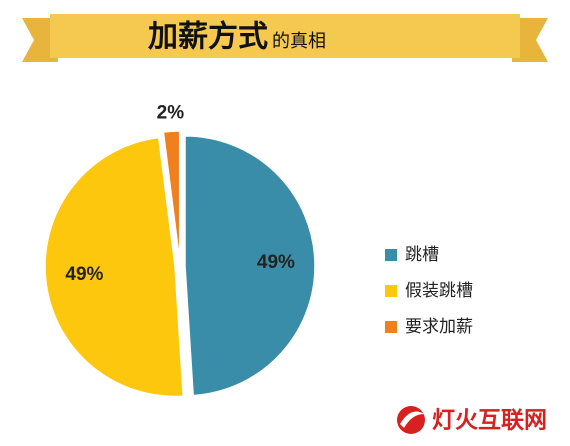 This screenshot has height=446, width=570. I want to click on title-banner, so click(285, 38).